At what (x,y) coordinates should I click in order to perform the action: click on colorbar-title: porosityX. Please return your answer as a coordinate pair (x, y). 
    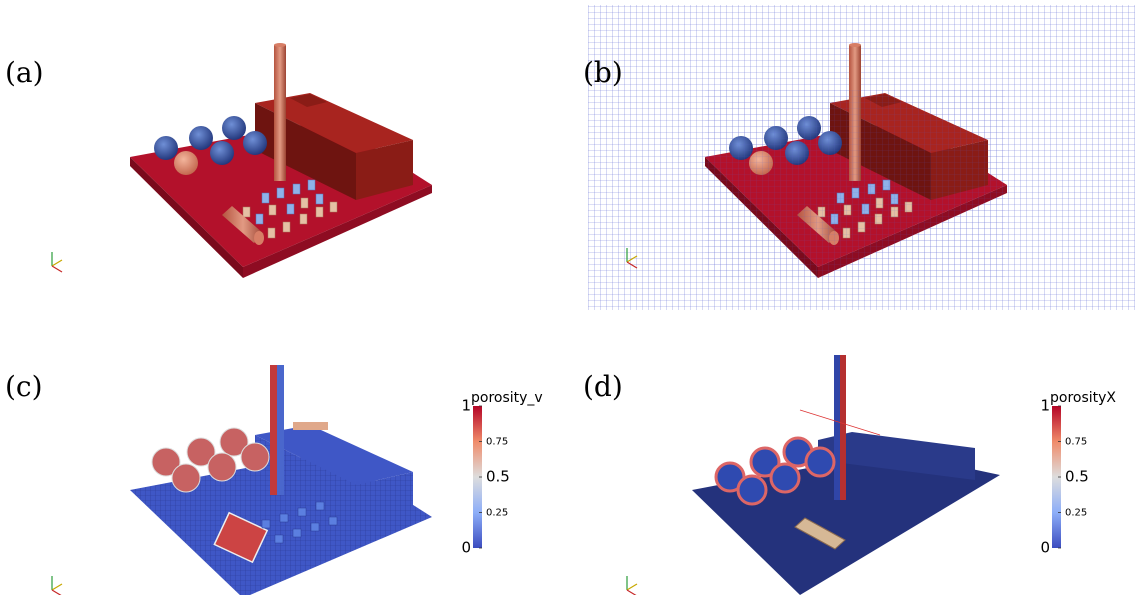
    Looking at the image, I should click on (1083, 398).